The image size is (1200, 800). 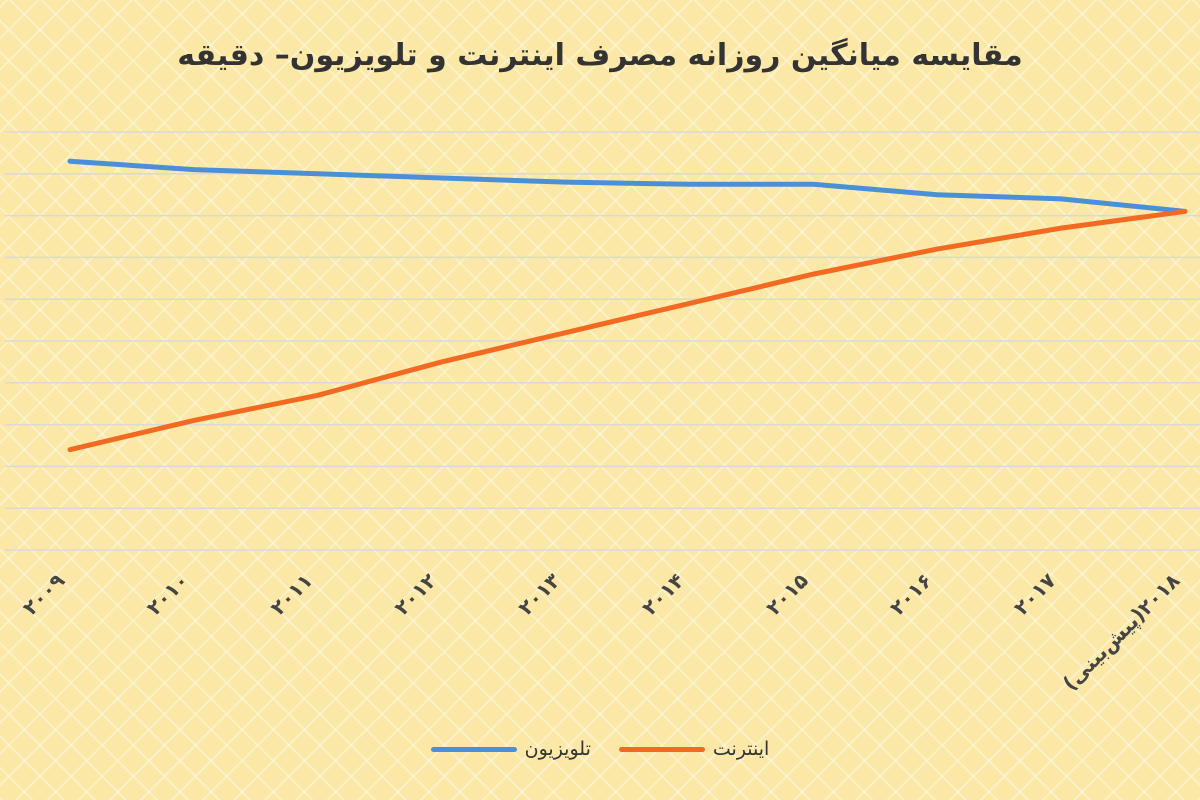 I want to click on x-tick-label: ۲۰۱۲, so click(x=415, y=593).